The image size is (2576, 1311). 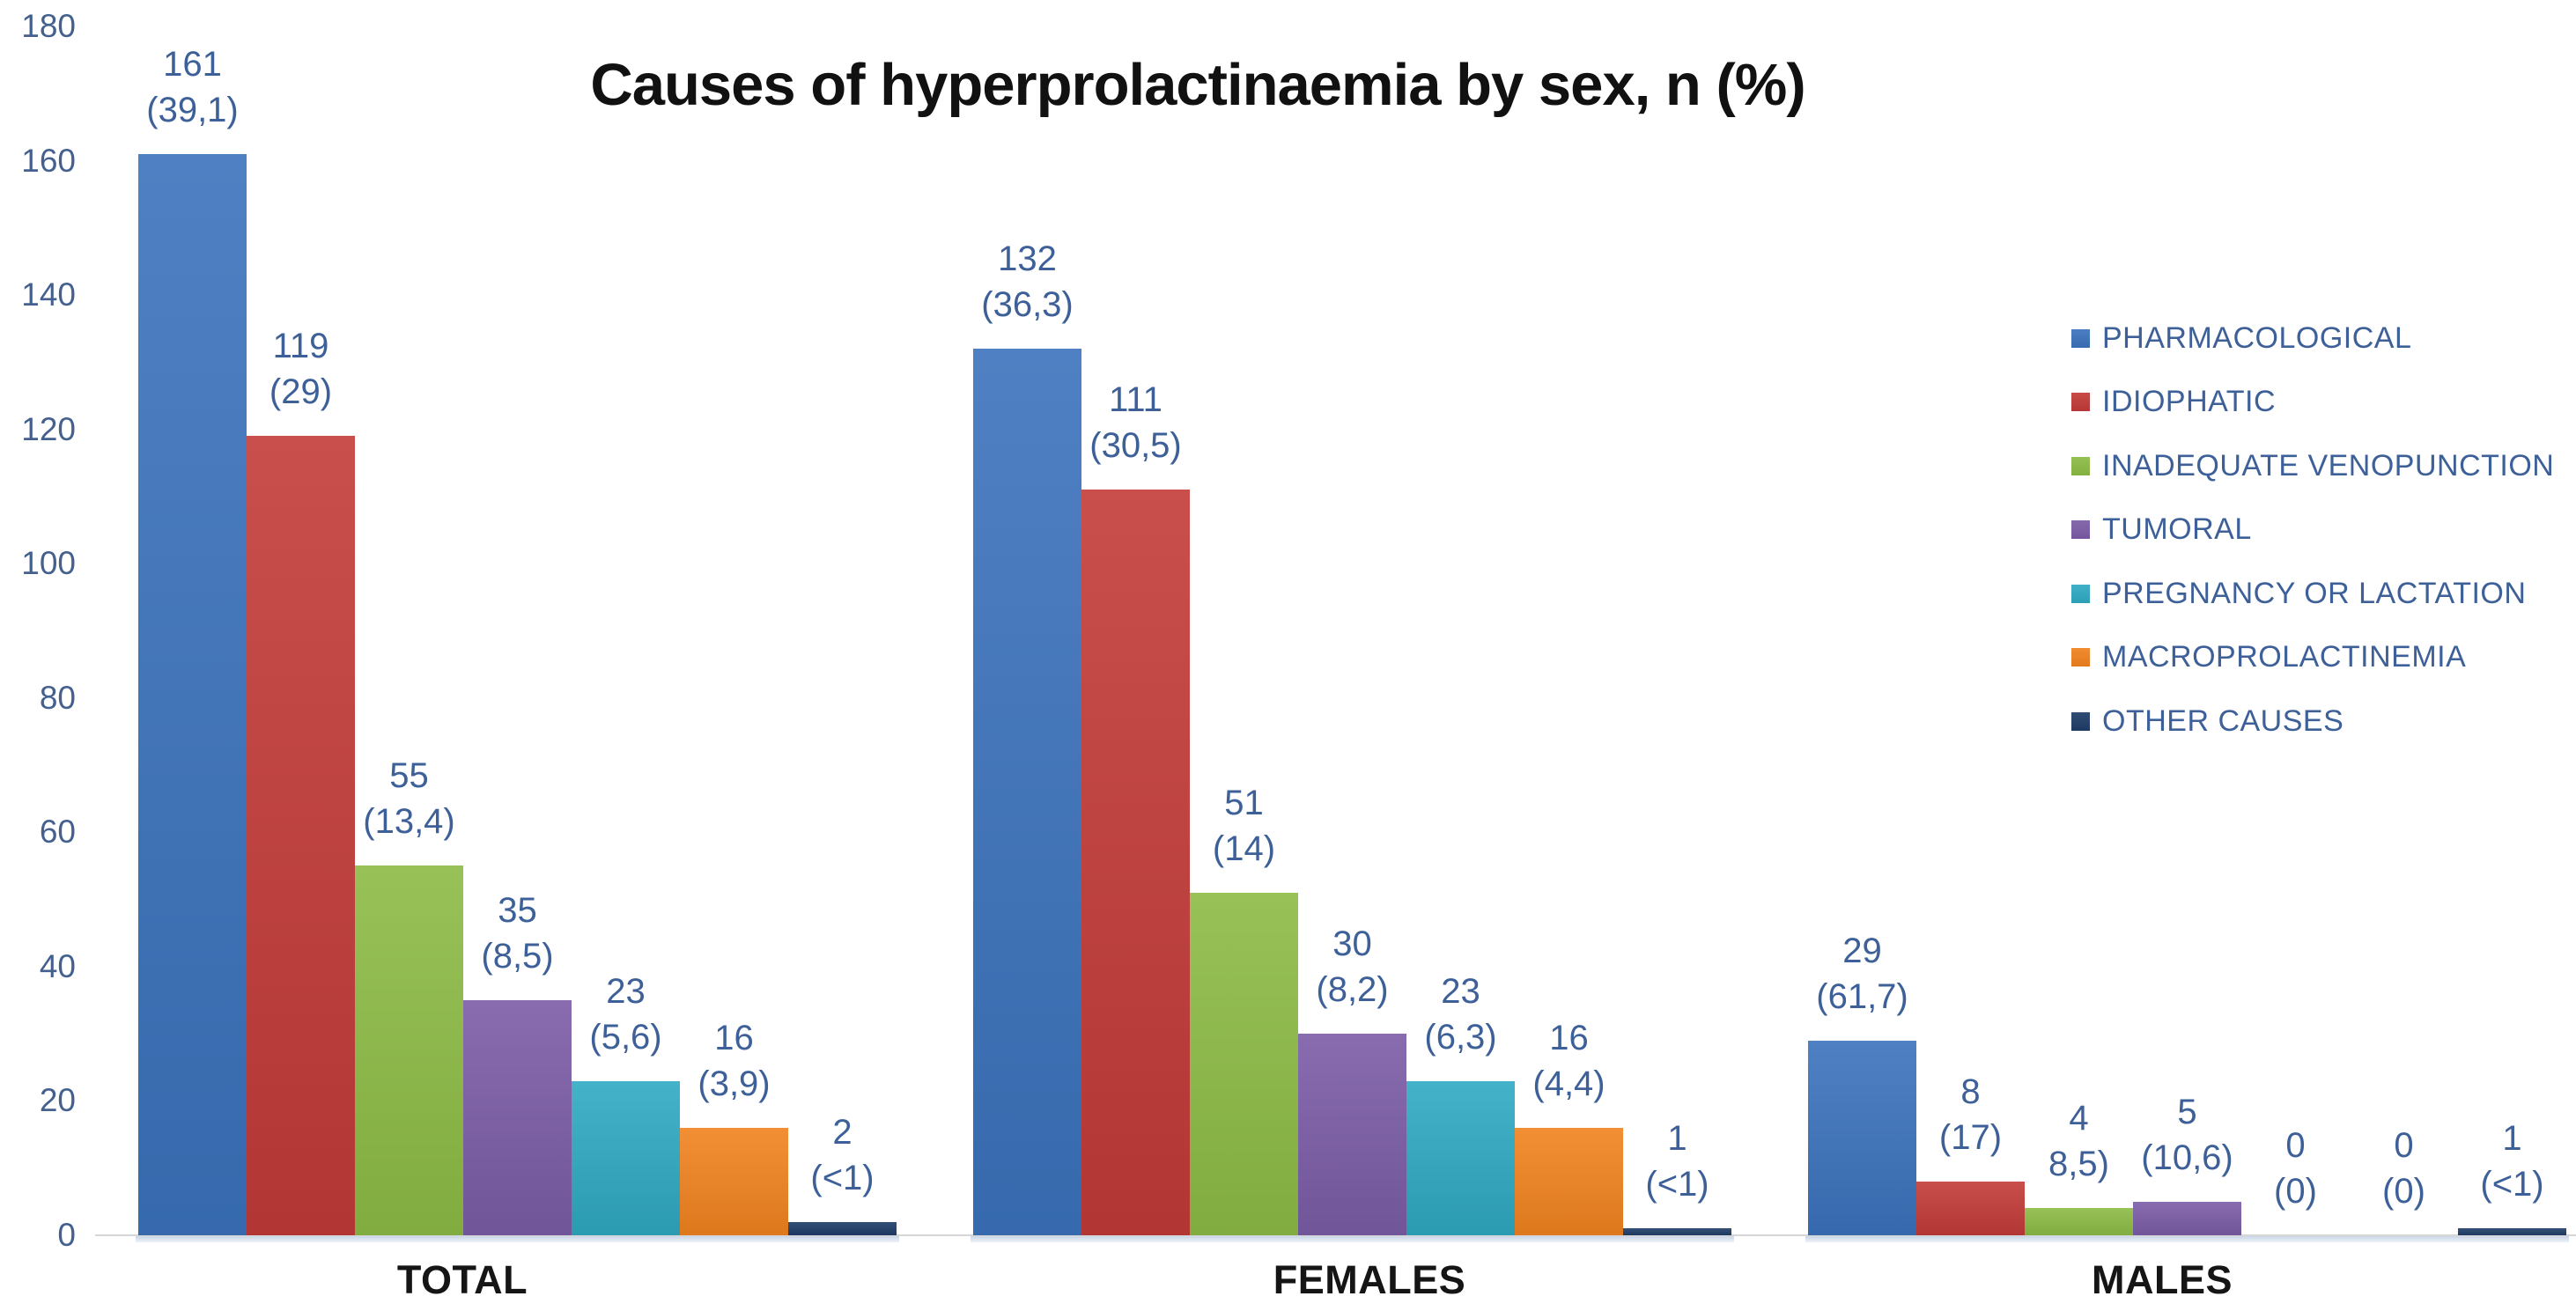 What do you see at coordinates (57, 832) in the screenshot?
I see `y-axis-tick-60: 60` at bounding box center [57, 832].